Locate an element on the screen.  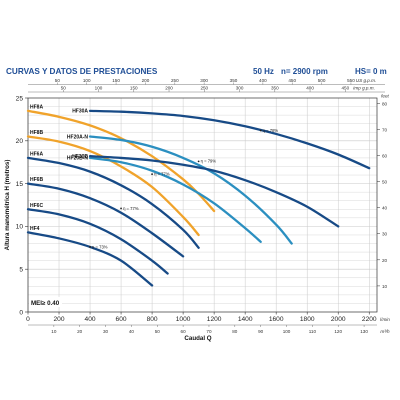
series-label-hf30a: HF30A is located at coordinates (80, 112).